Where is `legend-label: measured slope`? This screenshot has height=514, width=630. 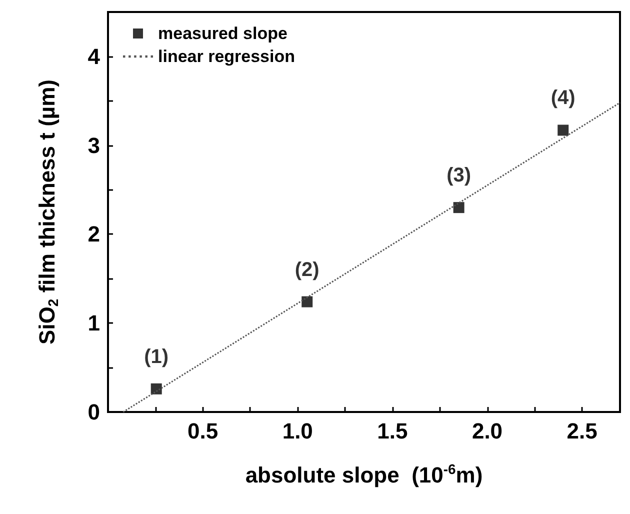 legend-label: measured slope is located at coordinates (223, 33).